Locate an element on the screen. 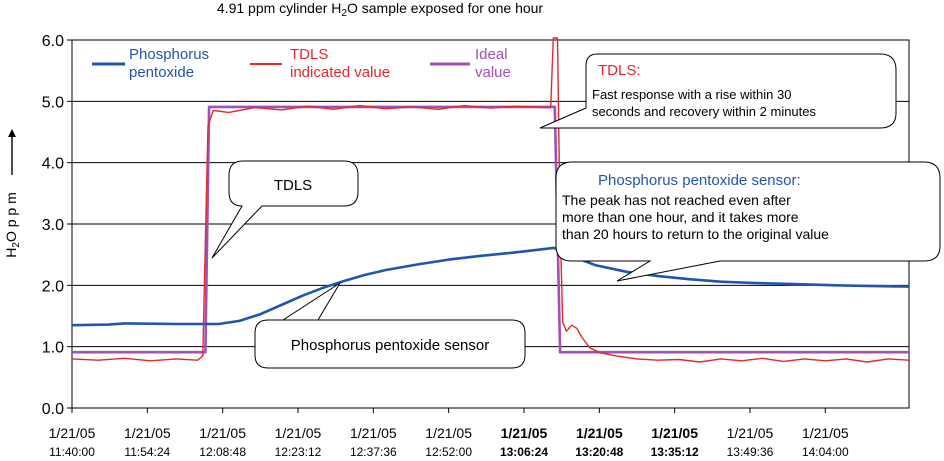  legend-label-tdls-1: TDLS is located at coordinates (309, 54).